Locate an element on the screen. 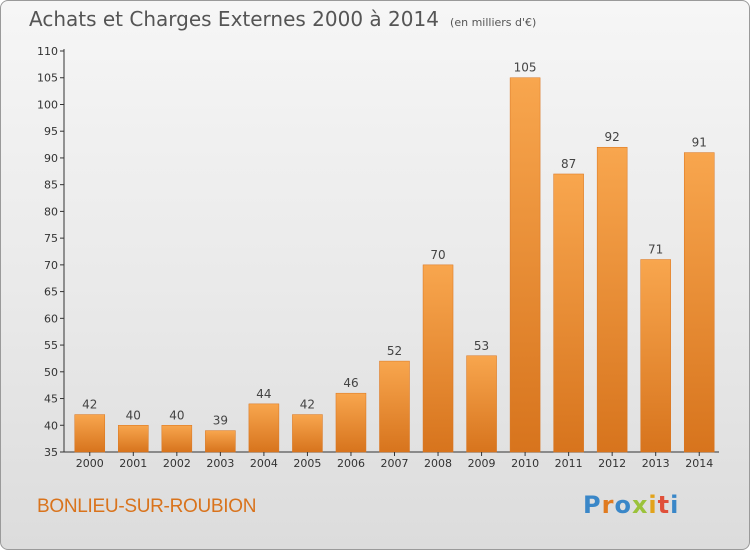 The width and height of the screenshot is (750, 550). brand-letter: t is located at coordinates (664, 505).